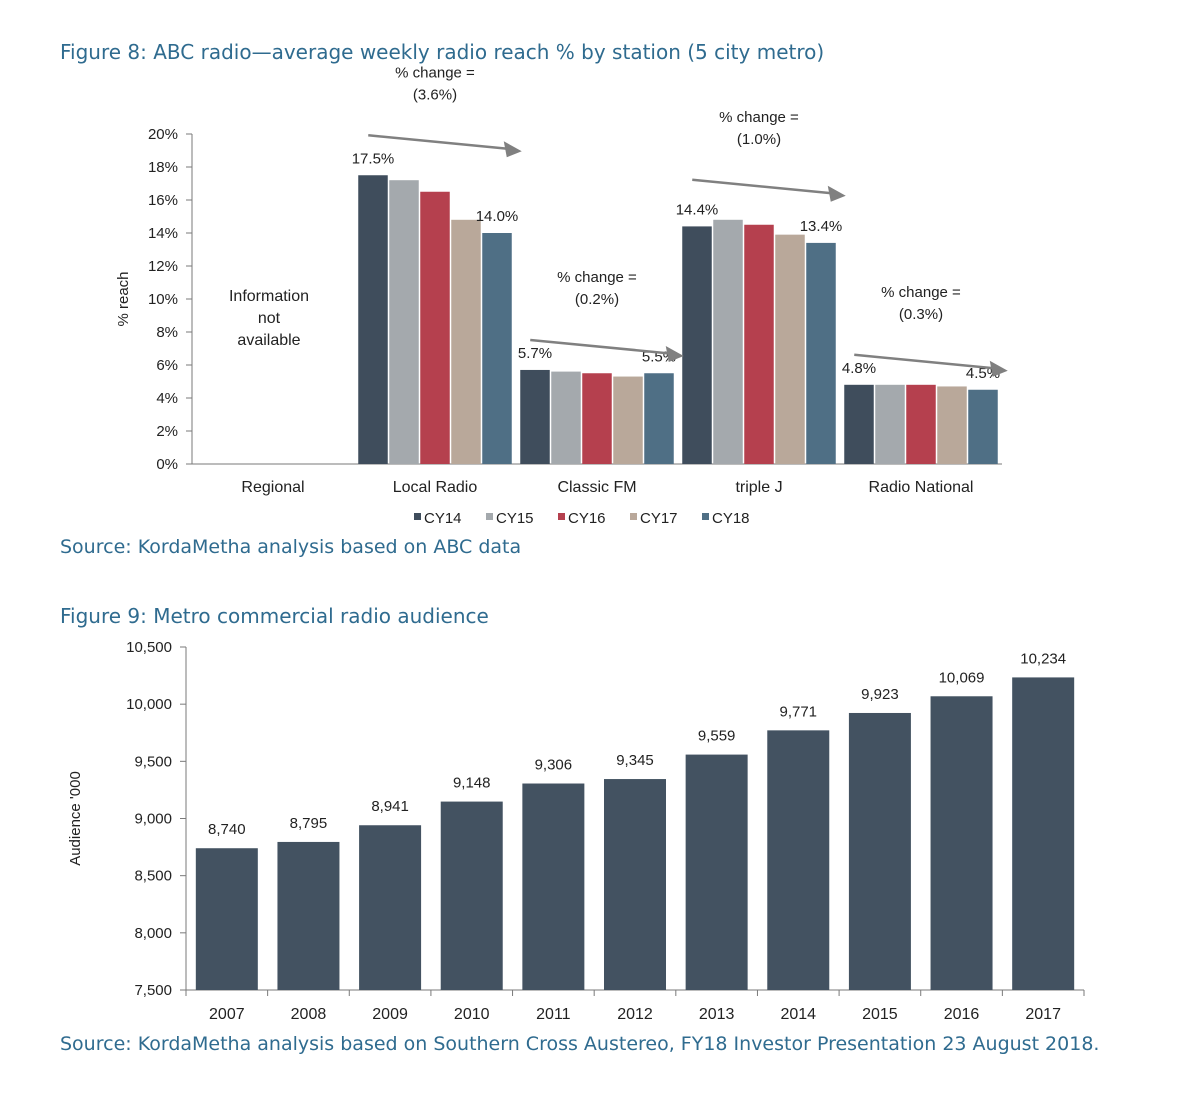  What do you see at coordinates (535, 353) in the screenshot?
I see `fig8-data-label: 5.7%` at bounding box center [535, 353].